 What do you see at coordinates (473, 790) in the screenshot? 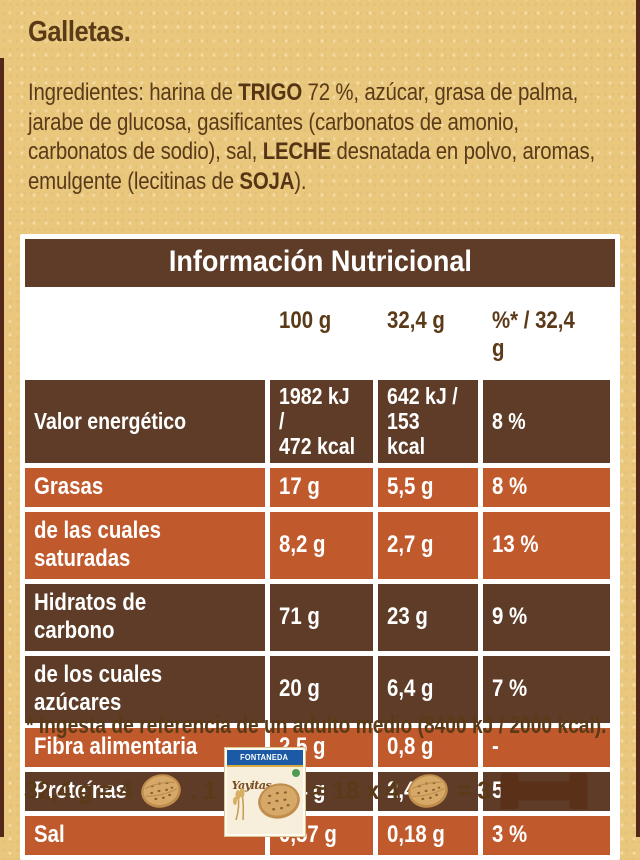
I see `equation-part-4: = 3` at bounding box center [473, 790].